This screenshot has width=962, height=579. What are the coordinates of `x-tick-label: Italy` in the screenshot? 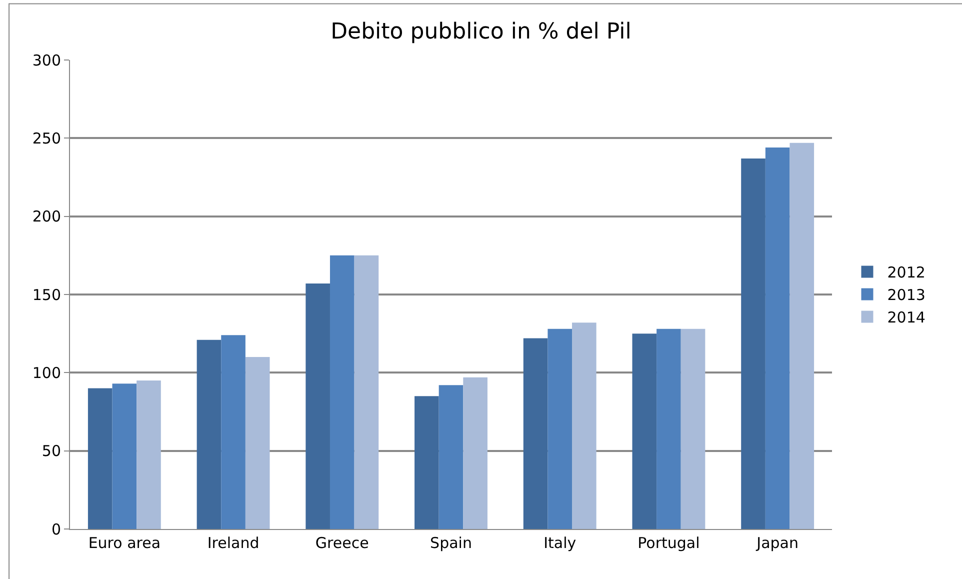 It's located at (560, 543).